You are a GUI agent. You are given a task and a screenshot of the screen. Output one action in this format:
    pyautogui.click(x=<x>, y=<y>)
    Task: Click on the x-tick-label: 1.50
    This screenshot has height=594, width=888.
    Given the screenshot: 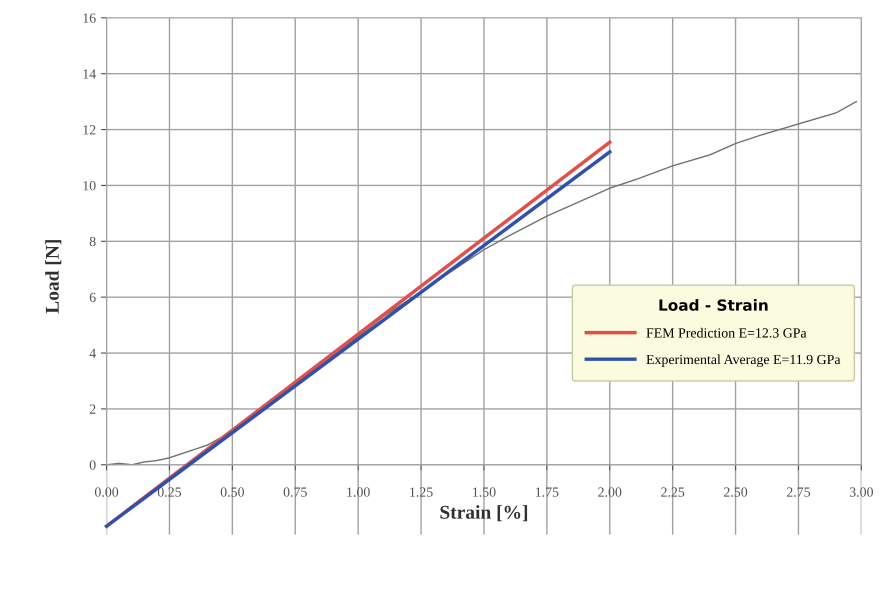 What is the action you would take?
    pyautogui.click(x=484, y=492)
    